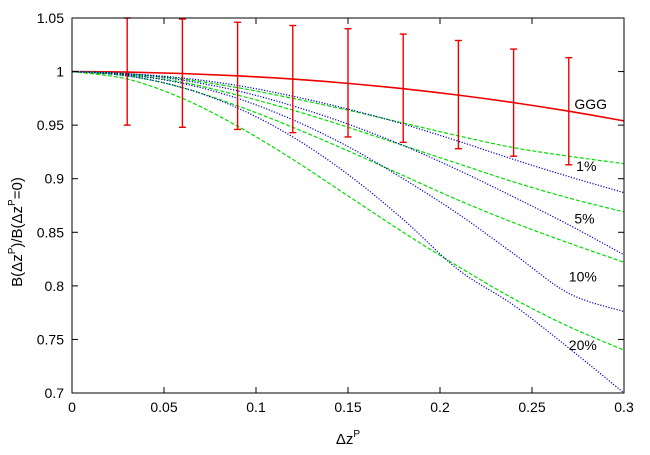 The width and height of the screenshot is (650, 455). I want to click on x-axis-label-base: Δz, so click(345, 439).